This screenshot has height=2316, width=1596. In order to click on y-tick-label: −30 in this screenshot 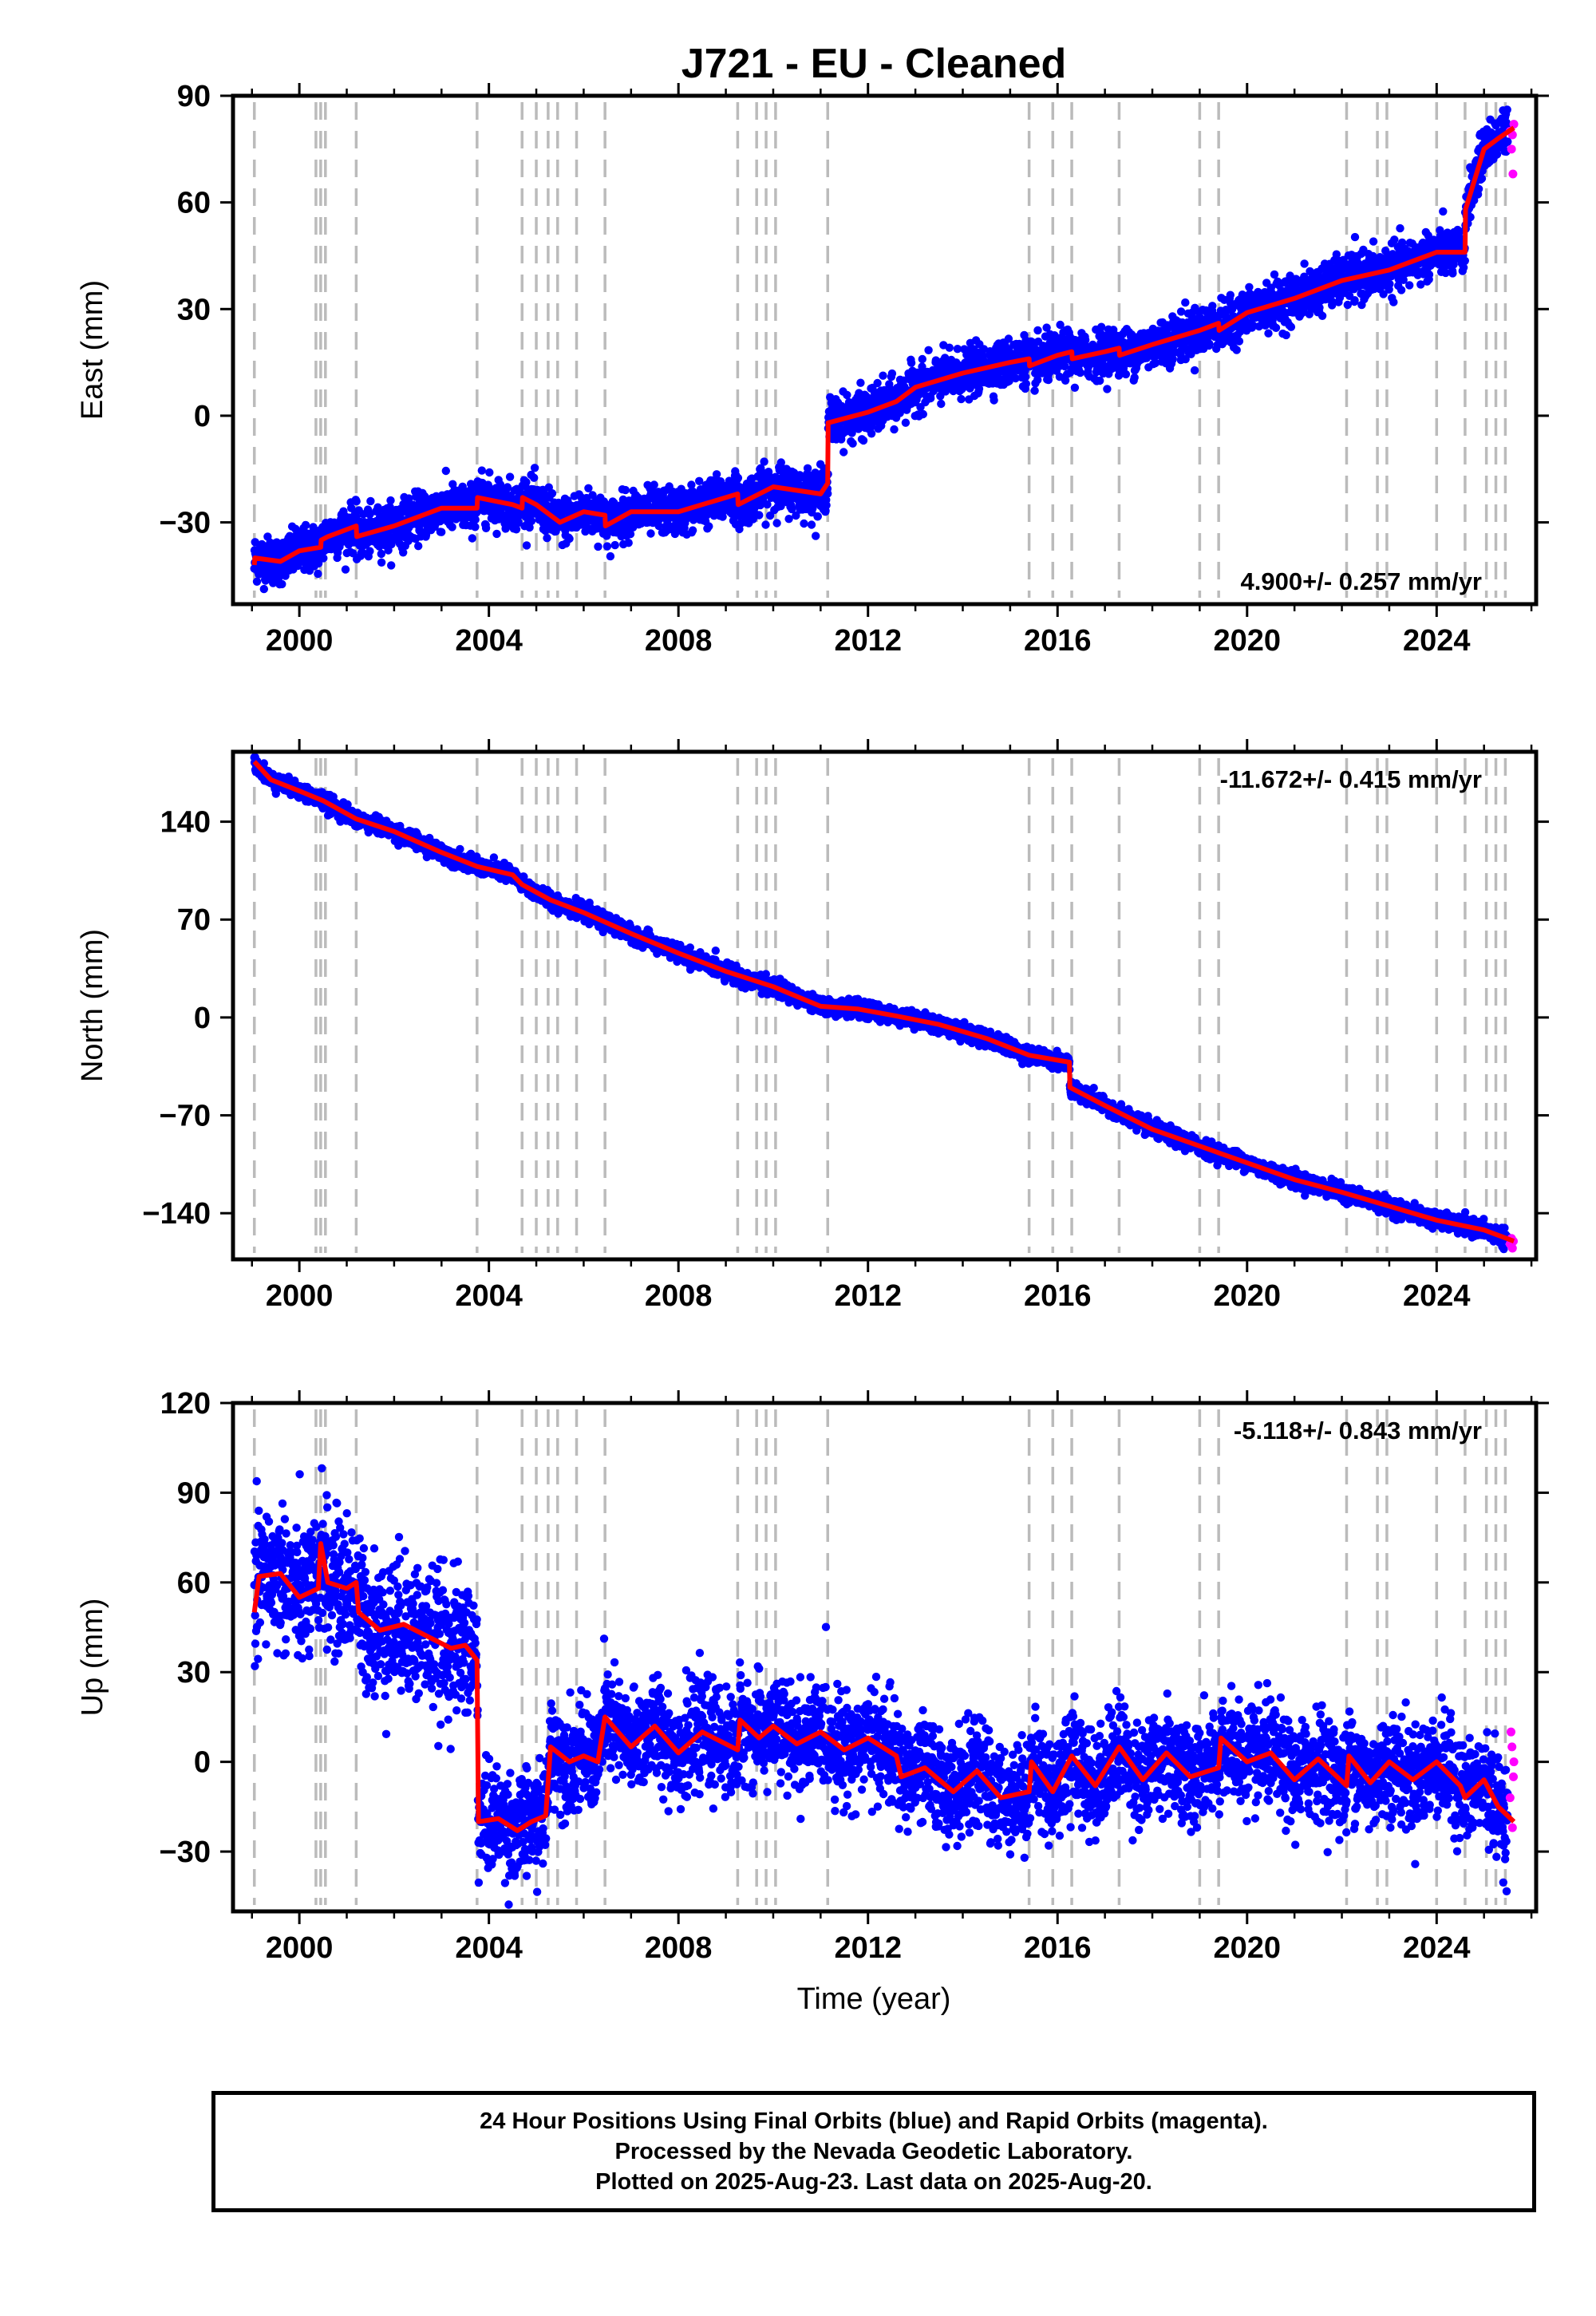, I will do `click(185, 523)`.